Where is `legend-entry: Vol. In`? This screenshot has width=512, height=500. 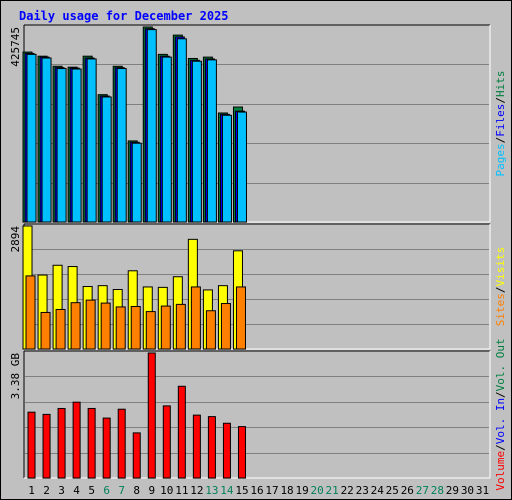
legend-entry: Vol. In is located at coordinates (500, 421).